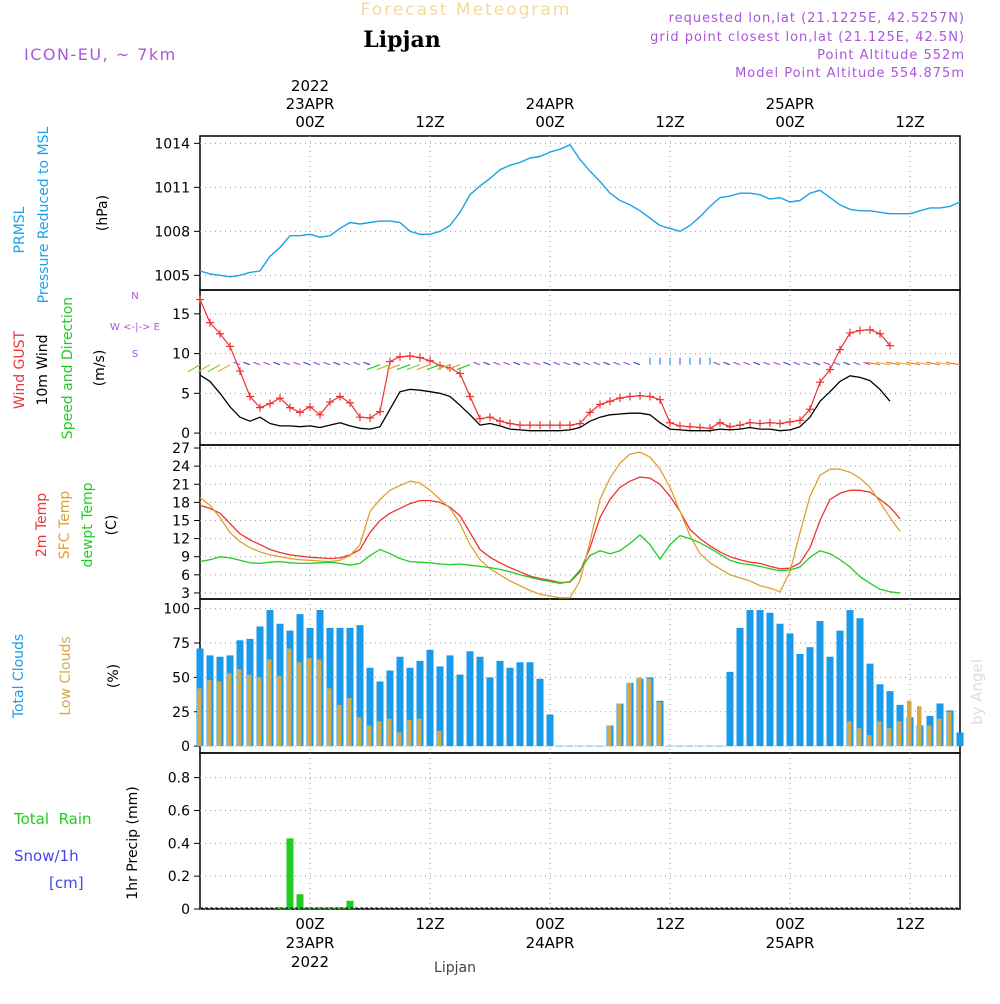  What do you see at coordinates (112, 525) in the screenshot?
I see `temp-unit: (C)` at bounding box center [112, 525].